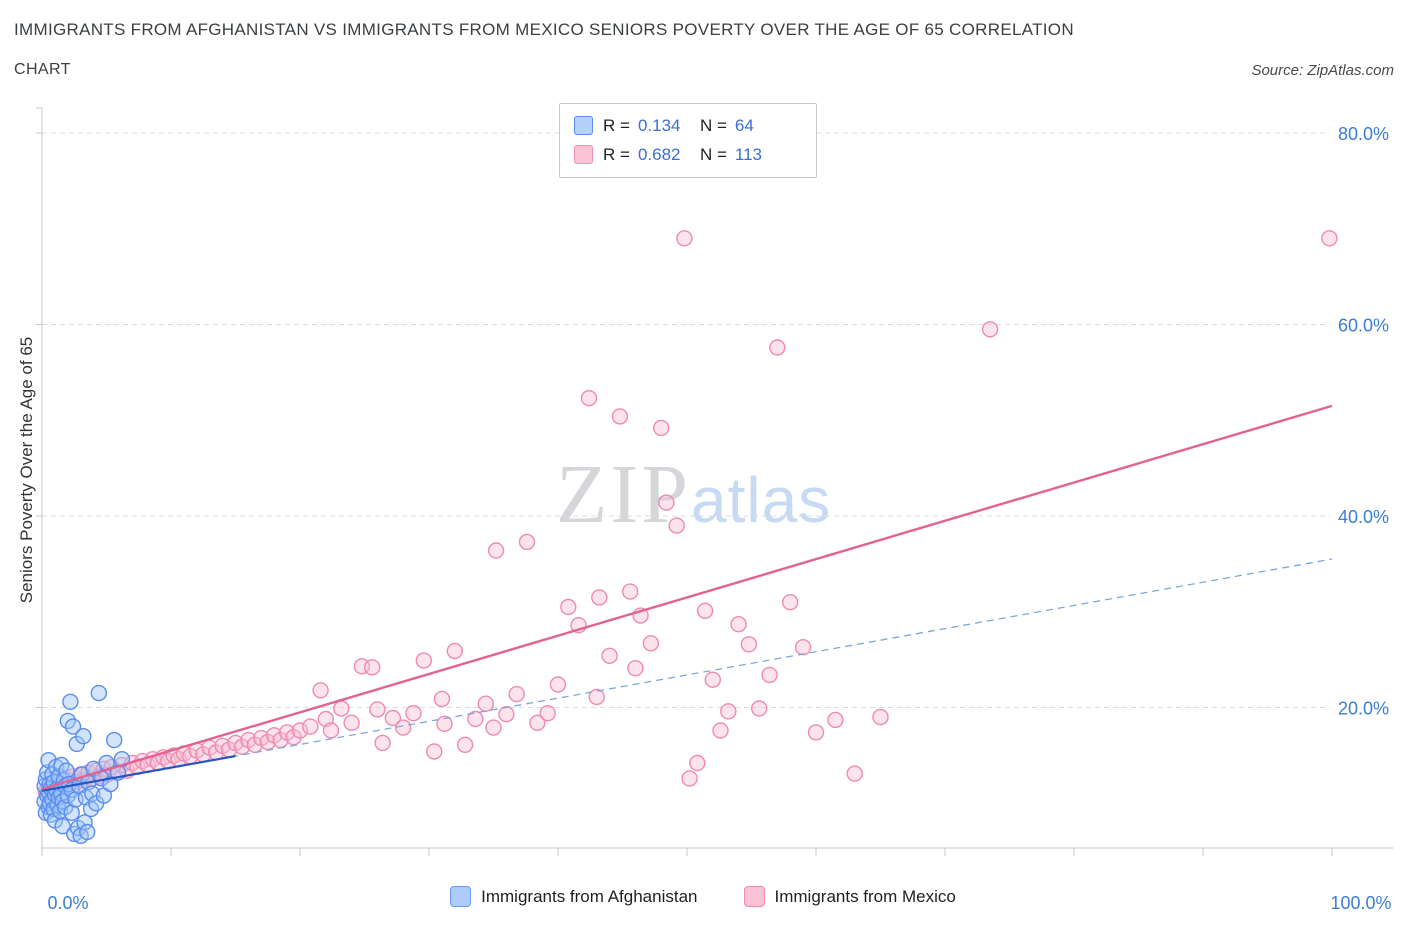  I want to click on source-attribution: Source: ZipAtlas.com, so click(1322, 70).